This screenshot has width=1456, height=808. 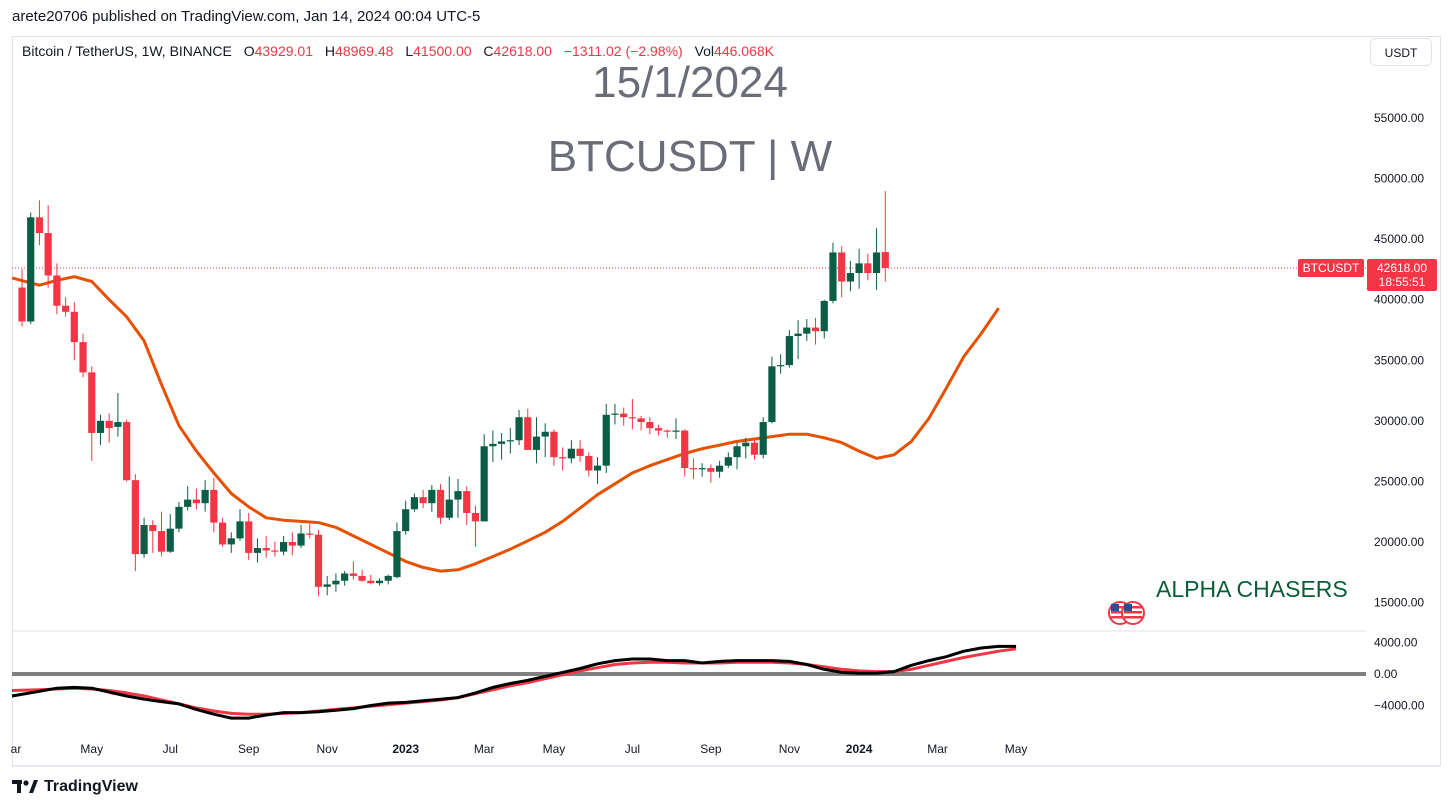 I want to click on currency-button: USDT, so click(x=1401, y=52).